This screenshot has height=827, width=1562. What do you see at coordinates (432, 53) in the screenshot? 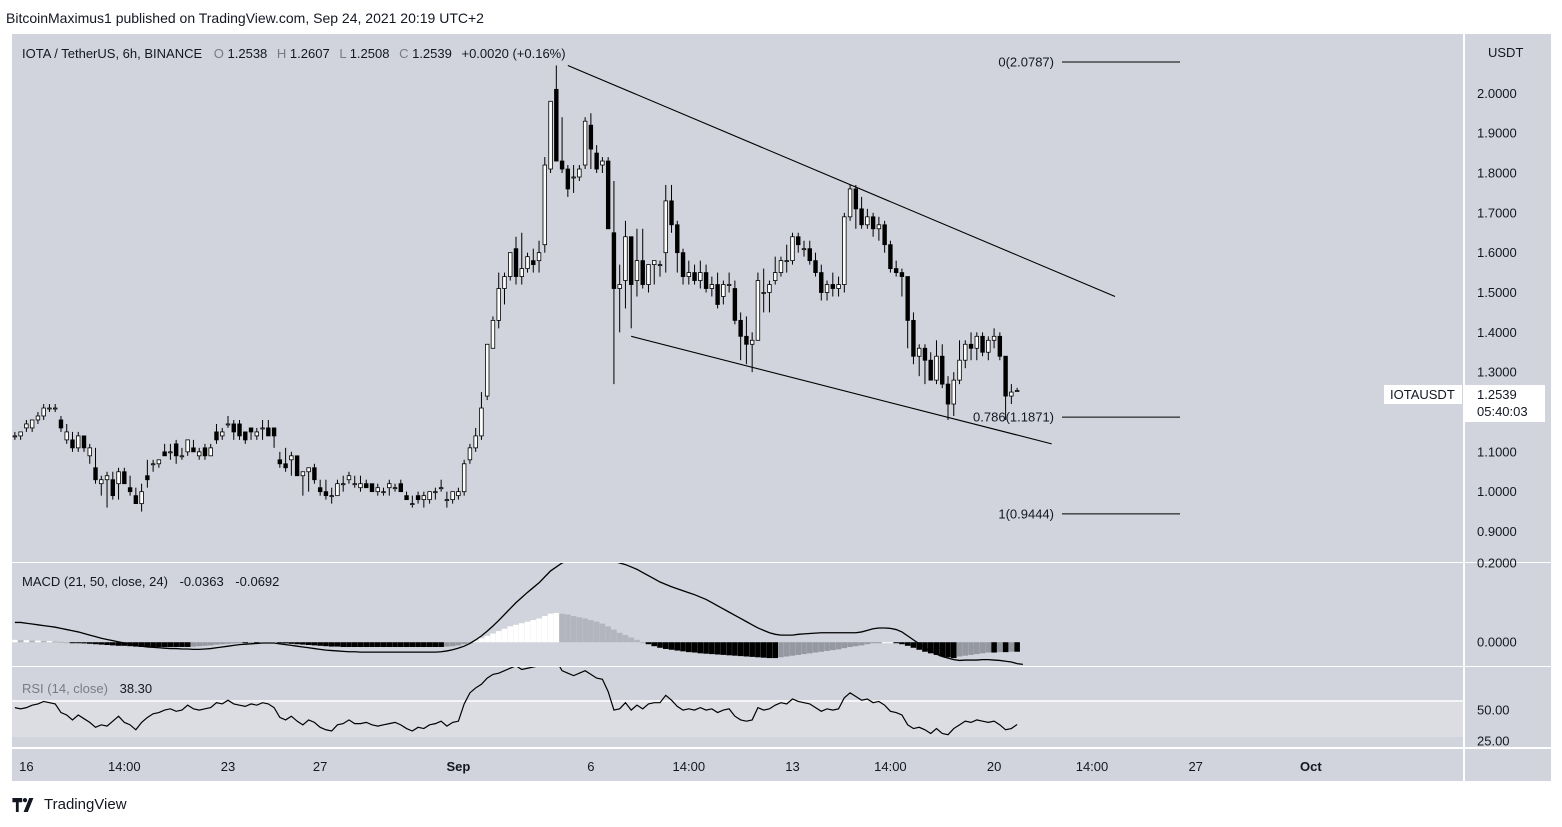
I see `ohlc-c-value: 1.2539` at bounding box center [432, 53].